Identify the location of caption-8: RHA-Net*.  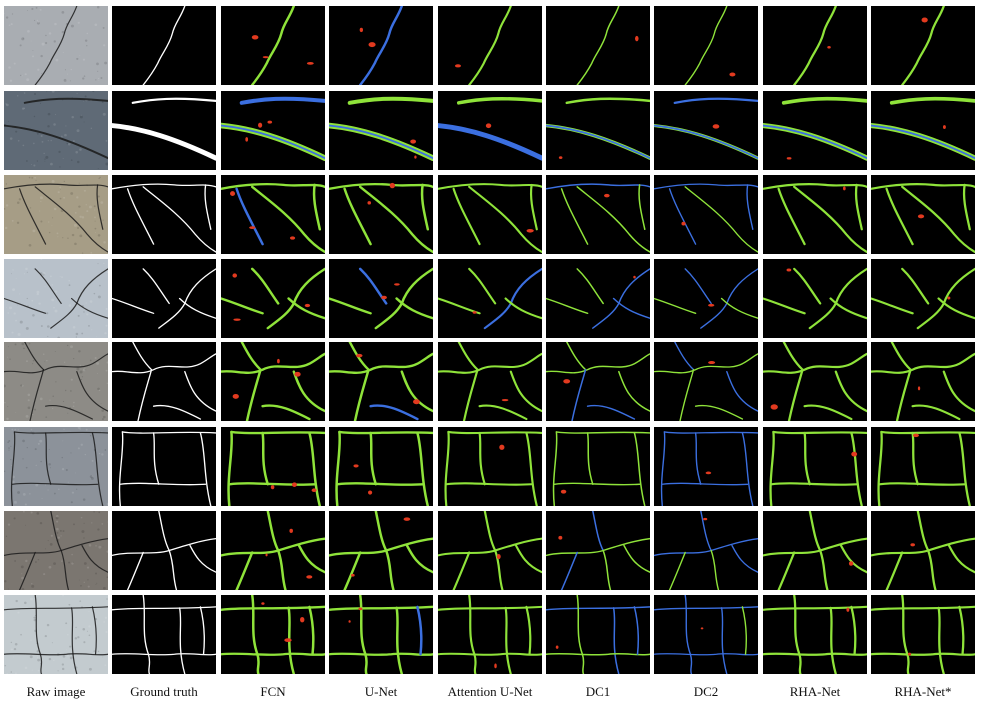
(923, 691).